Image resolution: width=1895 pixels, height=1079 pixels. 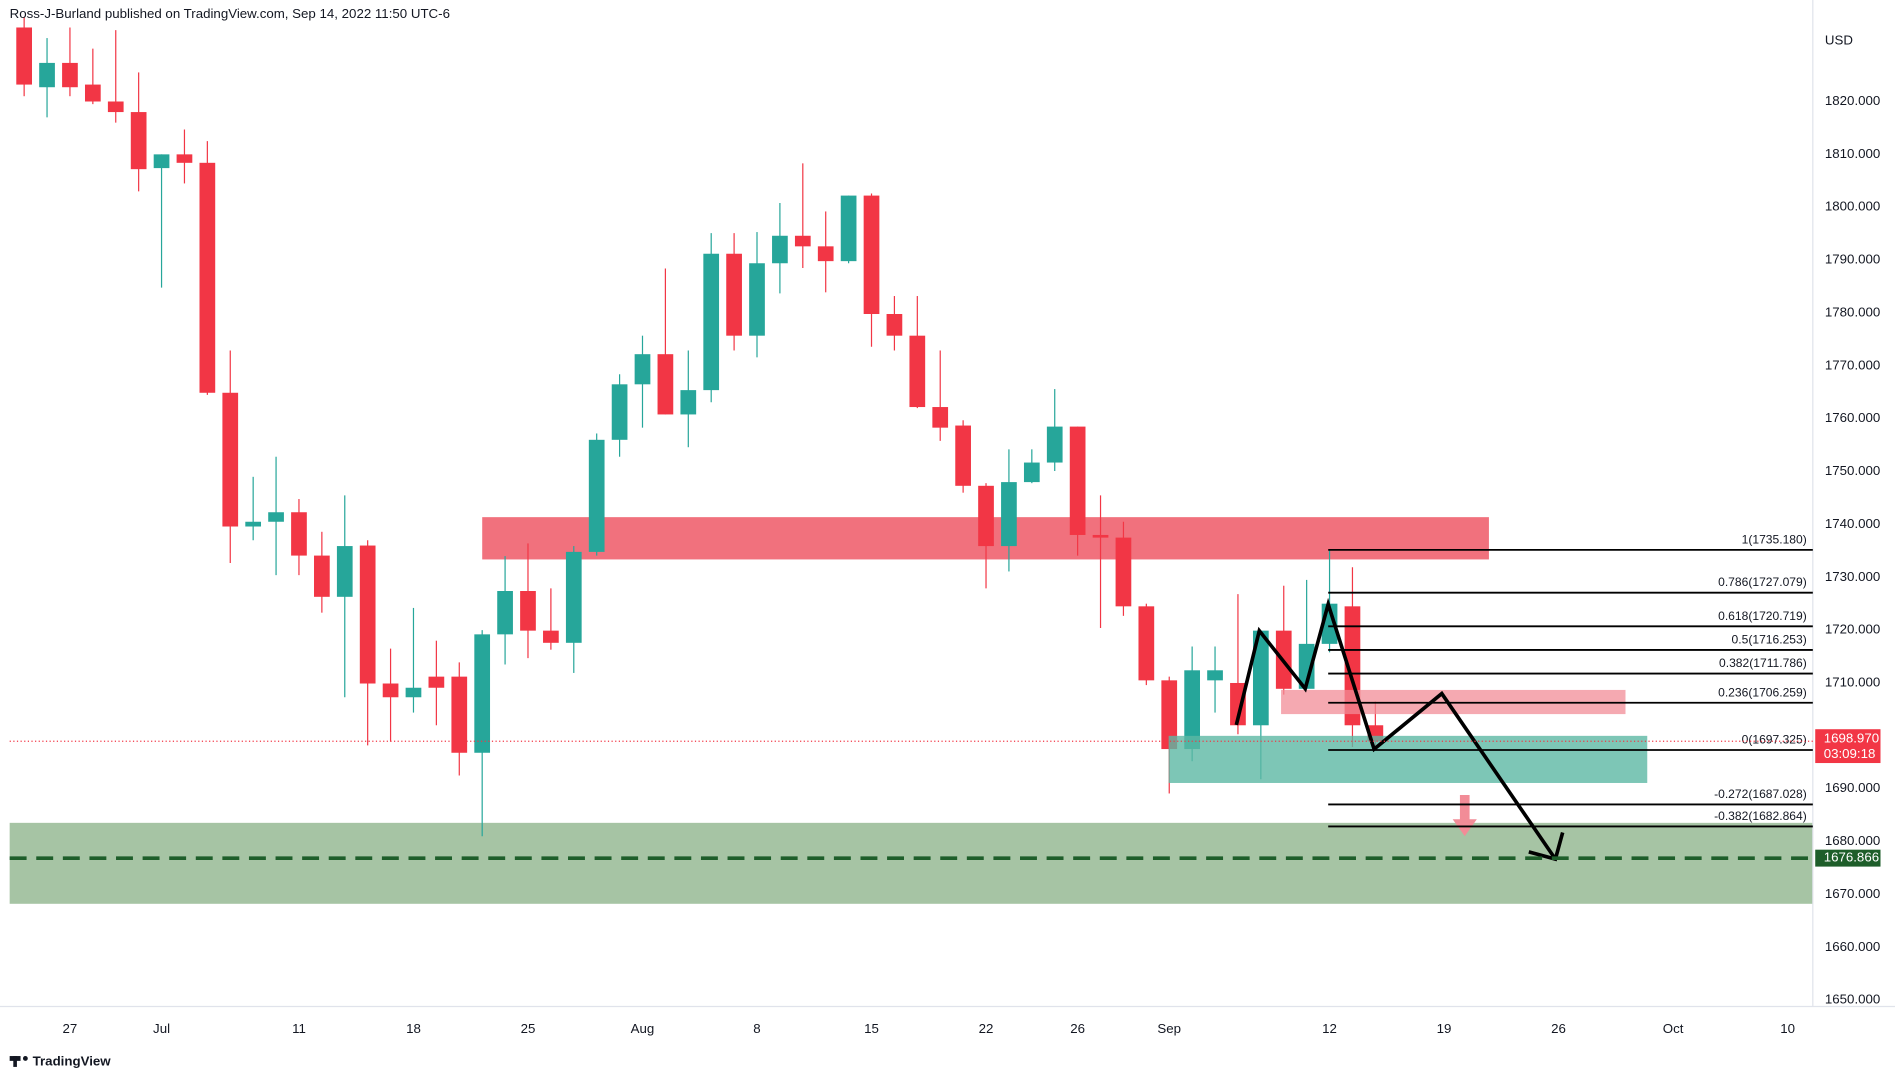 What do you see at coordinates (643, 1028) in the screenshot?
I see `x-tick-label: Aug` at bounding box center [643, 1028].